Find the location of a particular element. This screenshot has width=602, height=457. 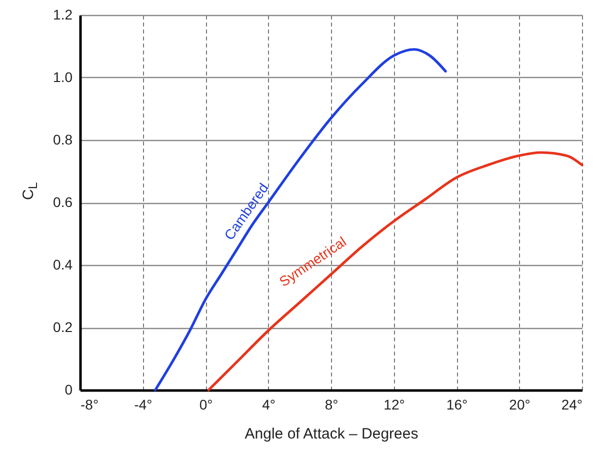

y-tick-label: 0.4 is located at coordinates (63, 264).